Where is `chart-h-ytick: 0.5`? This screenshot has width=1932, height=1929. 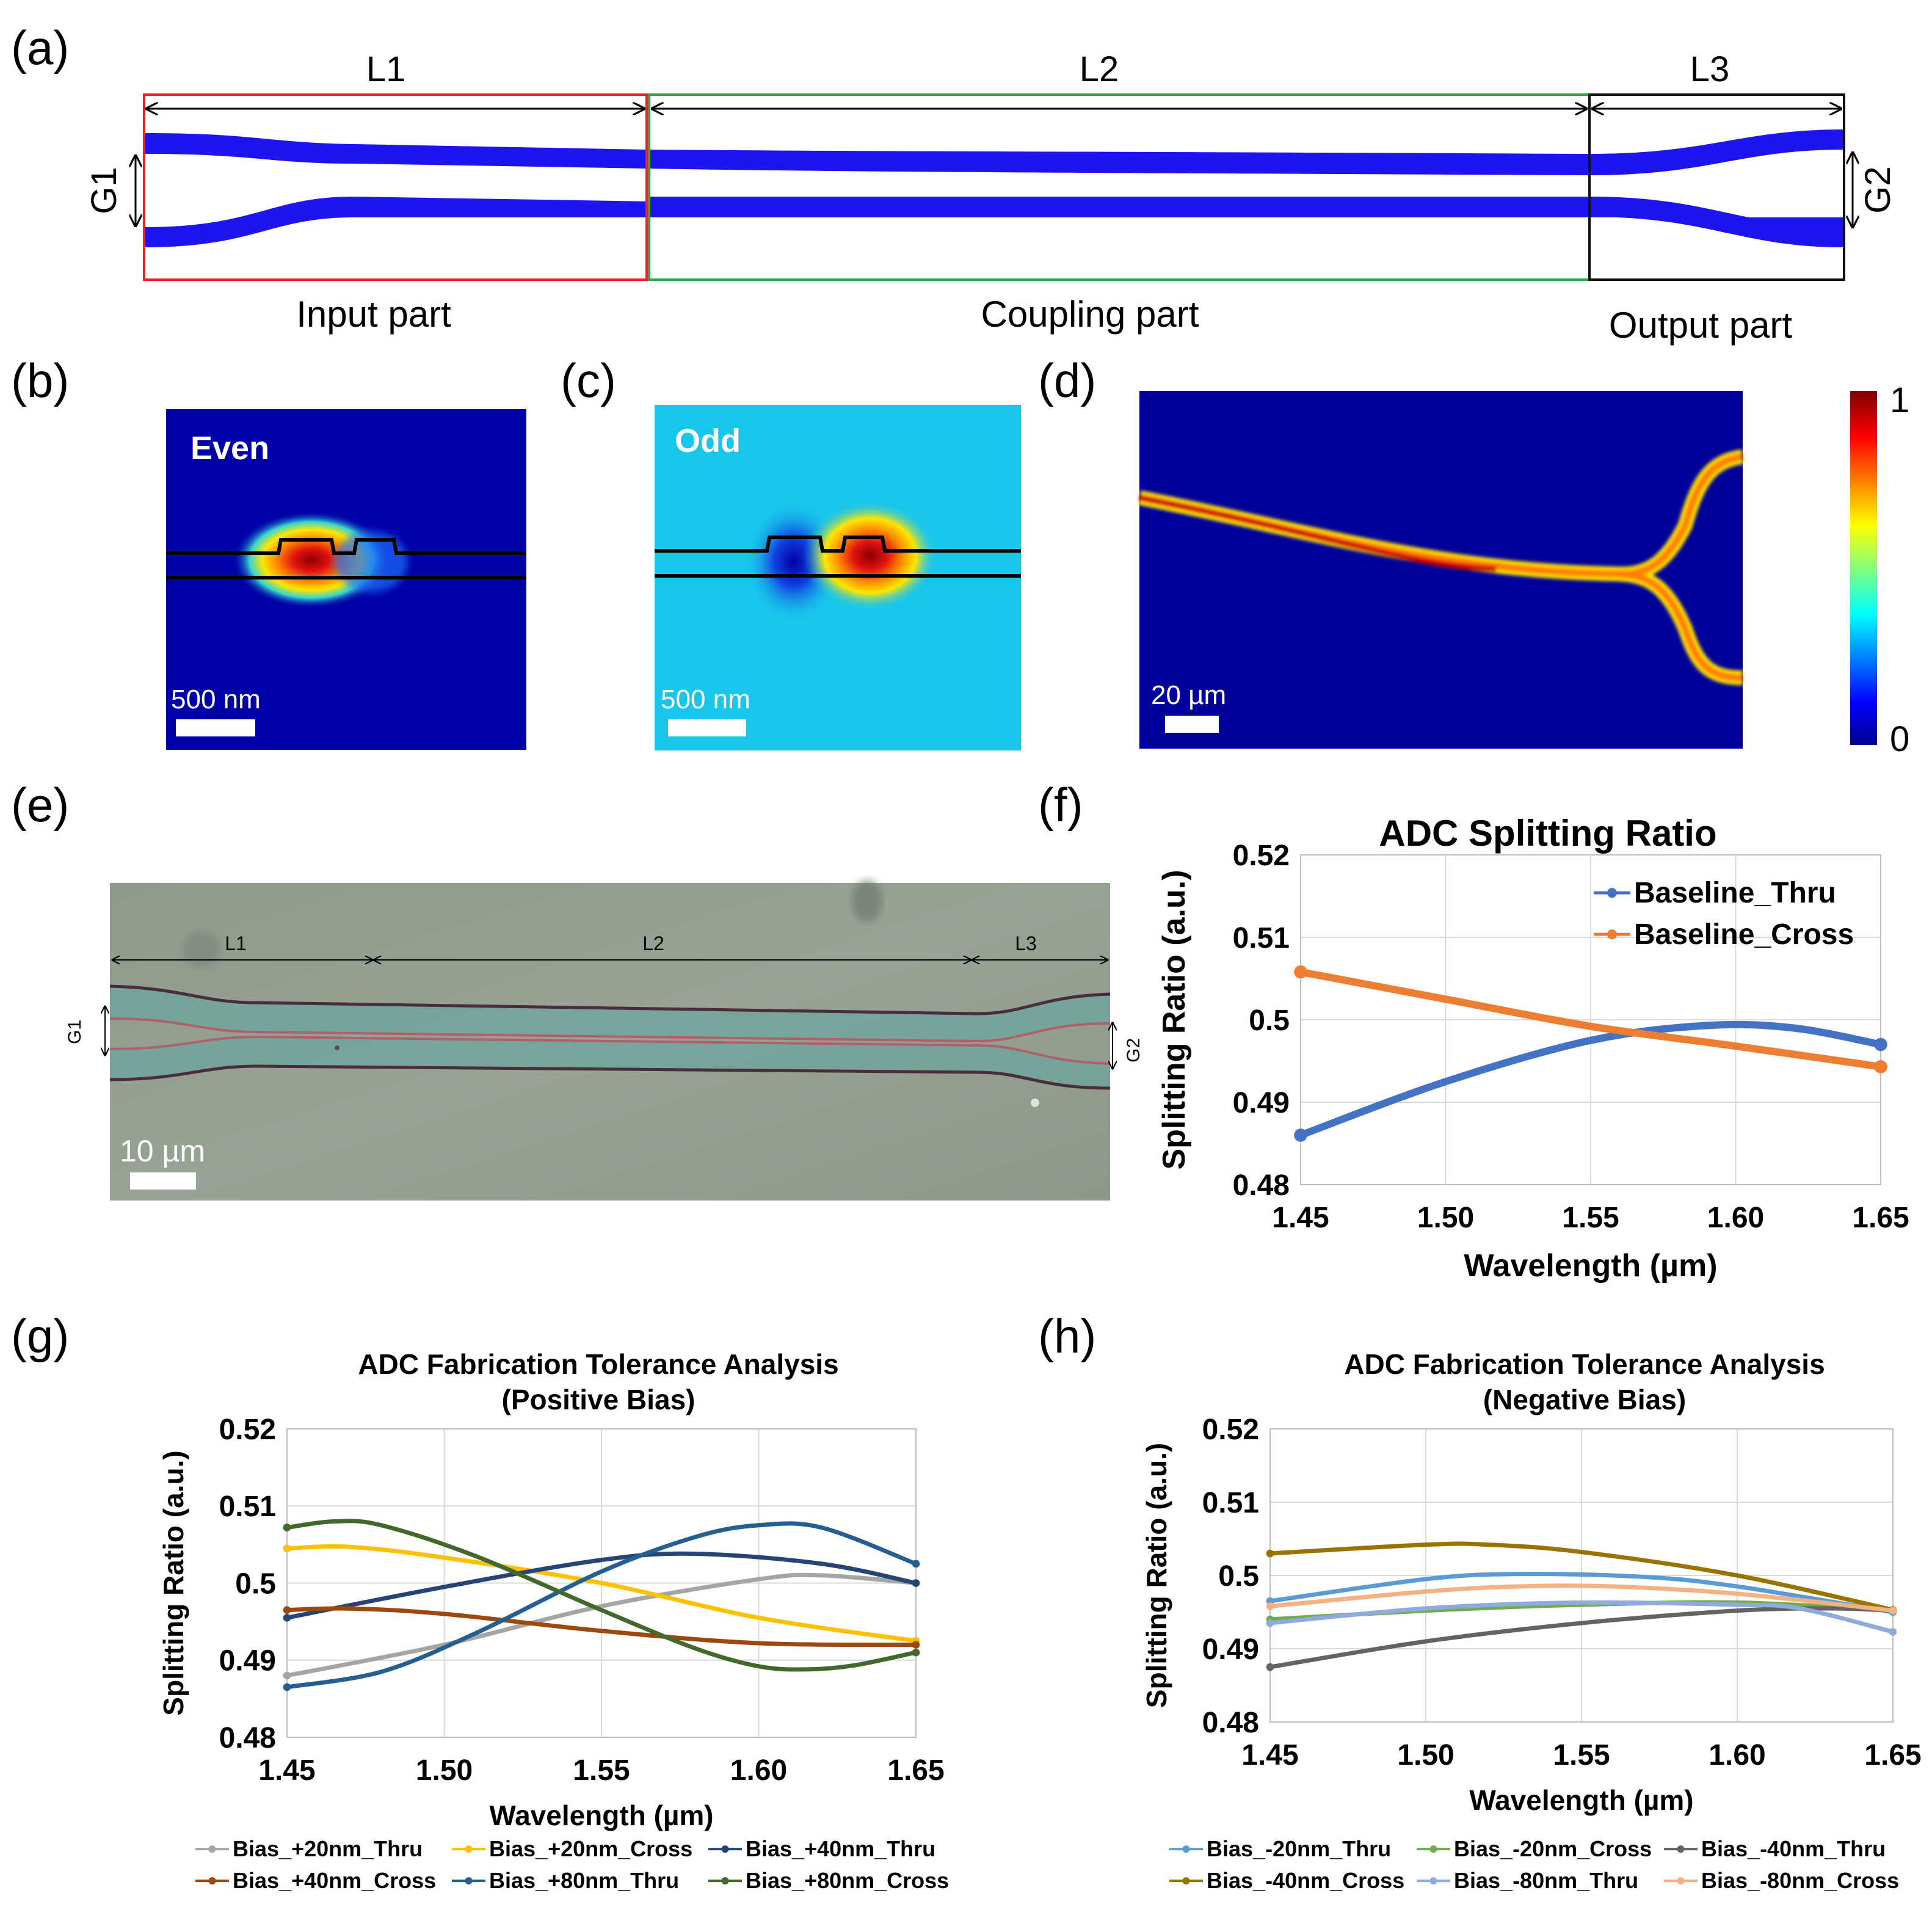
chart-h-ytick: 0.5 is located at coordinates (1238, 1576).